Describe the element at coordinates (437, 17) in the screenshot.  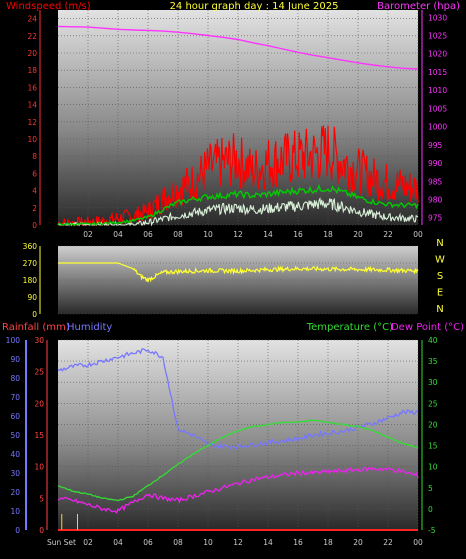
I see `barometer-y-tick: 1030` at that location.